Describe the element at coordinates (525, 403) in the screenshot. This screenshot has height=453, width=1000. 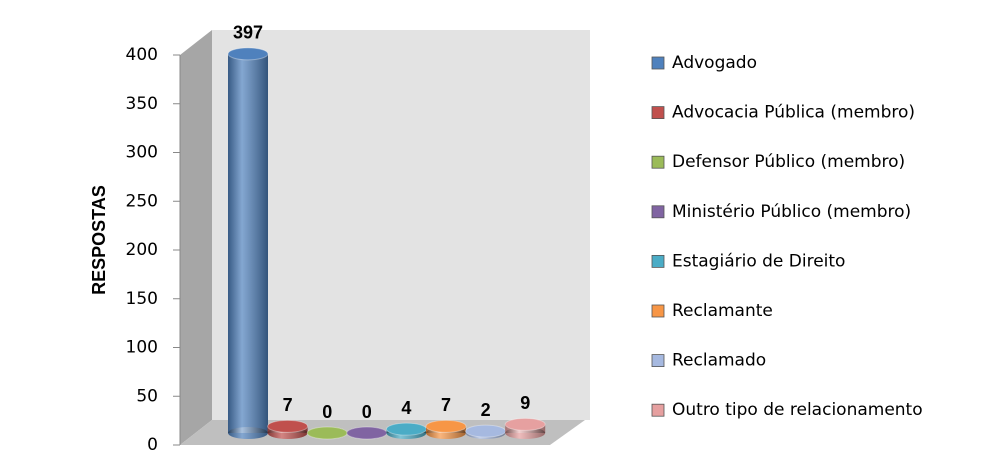
I see `data-label: 9` at that location.